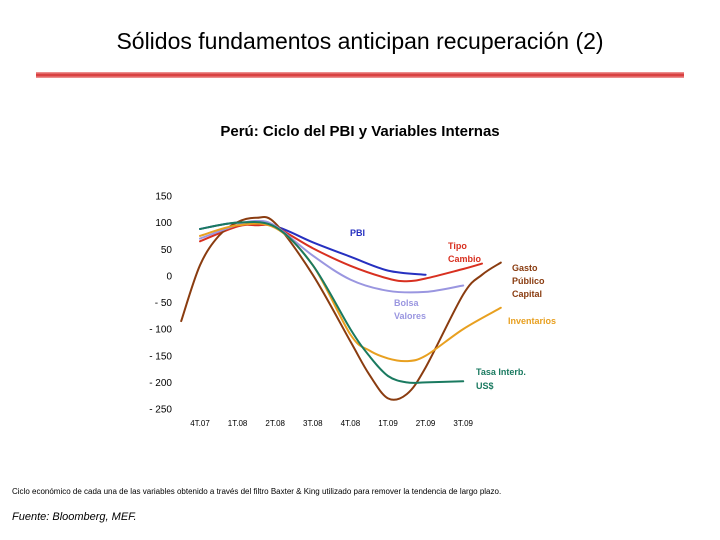 The width and height of the screenshot is (720, 540). I want to click on series-label-gasto-publico-capital: Capital, so click(527, 294).